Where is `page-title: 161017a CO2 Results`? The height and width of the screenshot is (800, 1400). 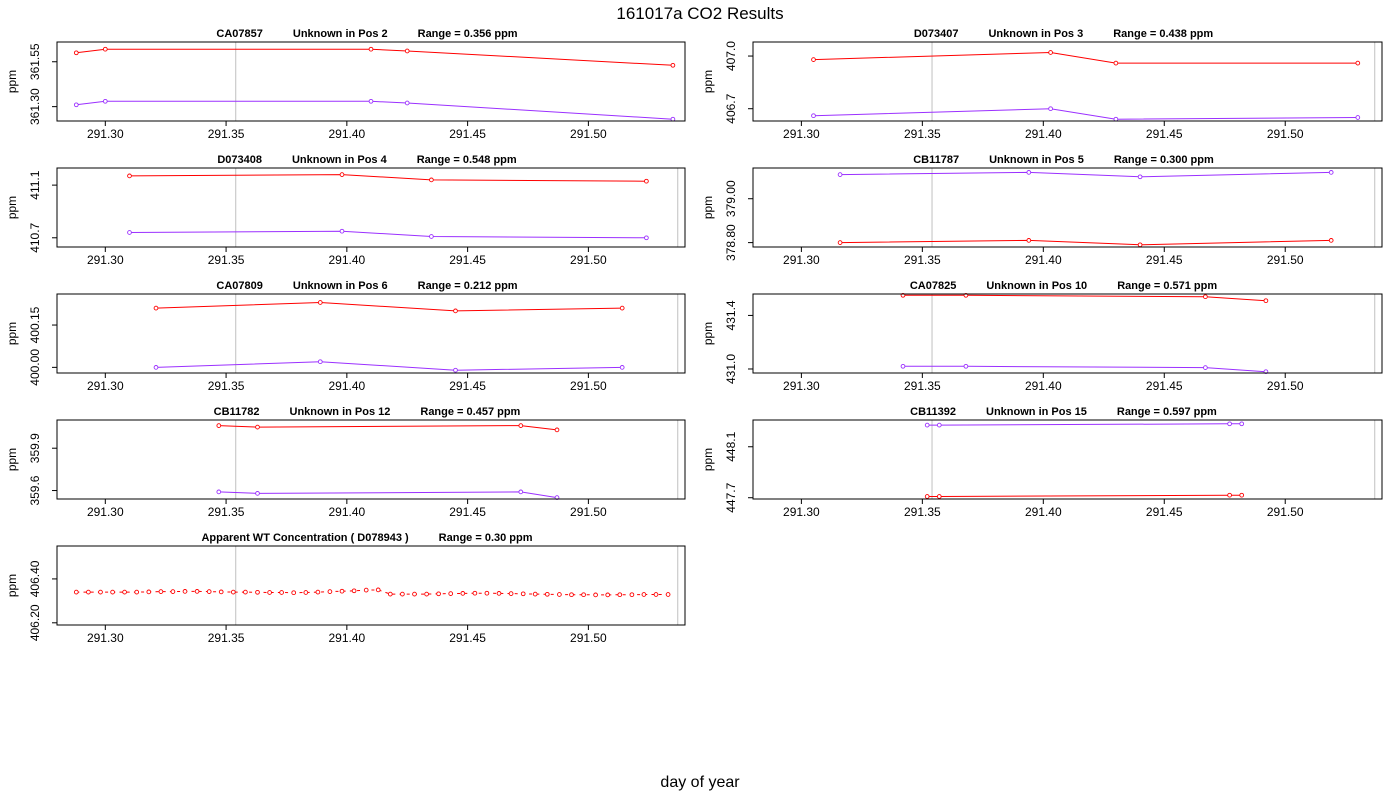
page-title: 161017a CO2 Results is located at coordinates (700, 13).